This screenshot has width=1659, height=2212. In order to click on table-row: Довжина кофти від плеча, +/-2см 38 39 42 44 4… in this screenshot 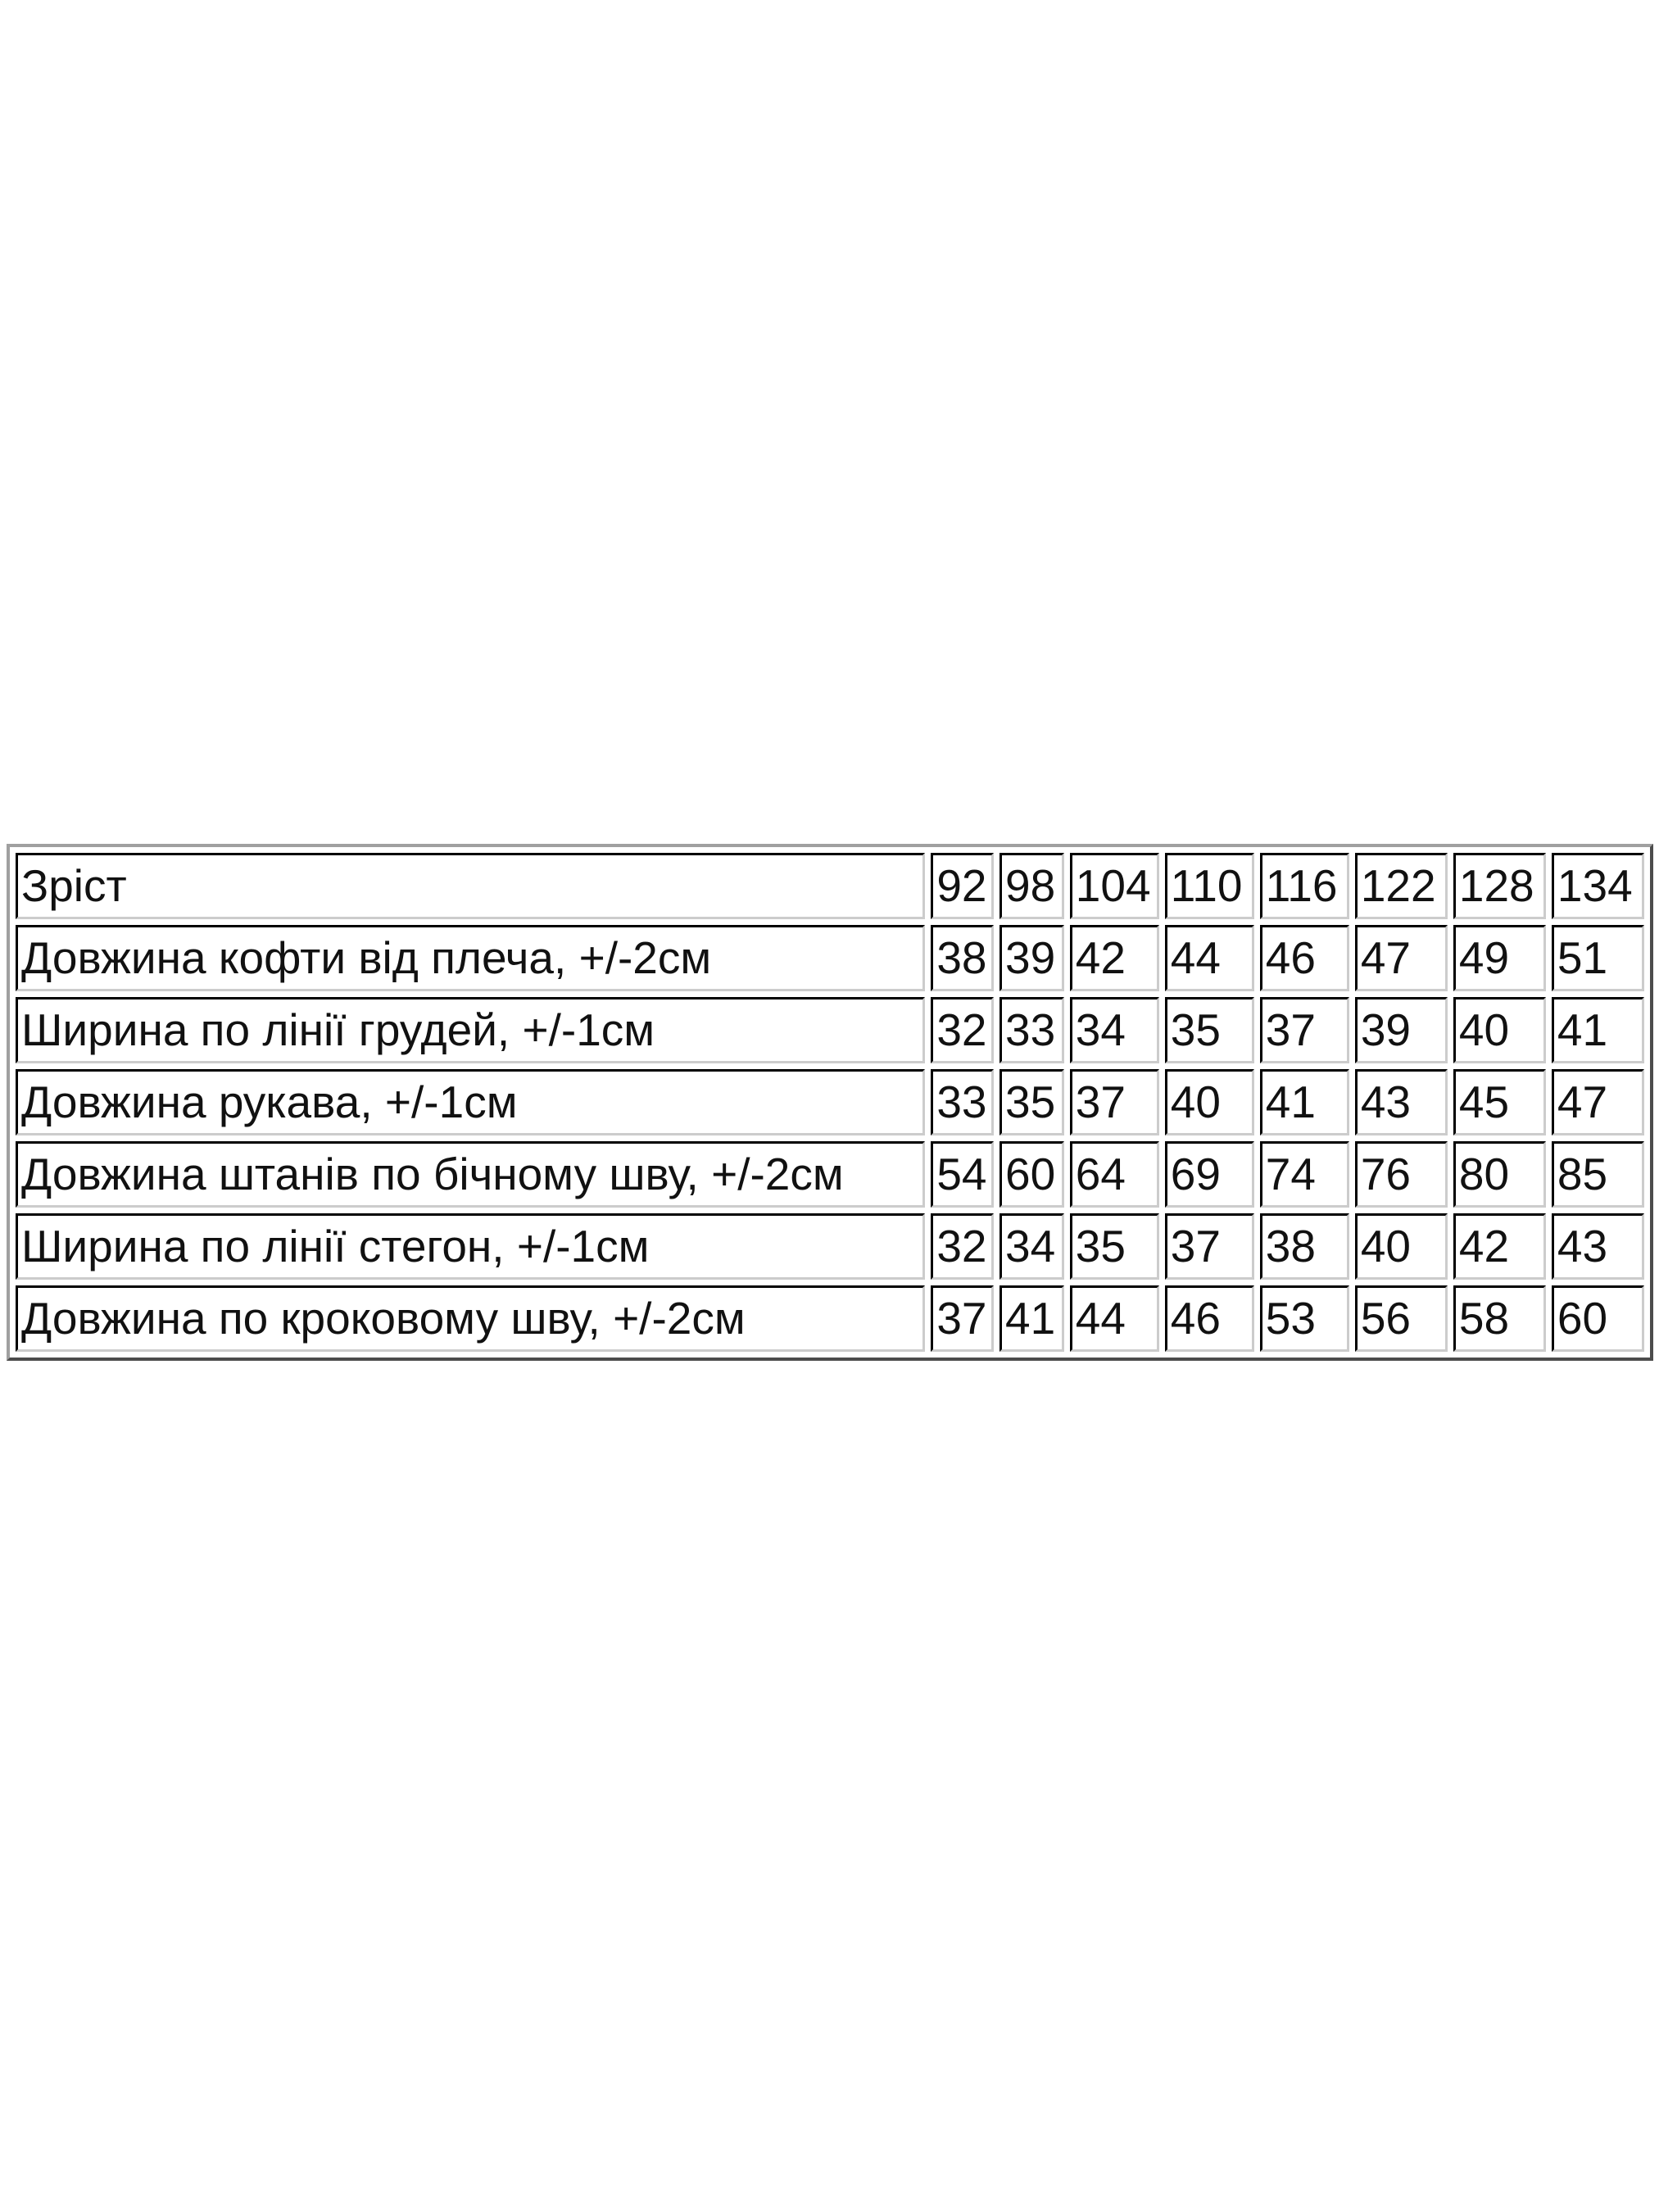, I will do `click(830, 958)`.